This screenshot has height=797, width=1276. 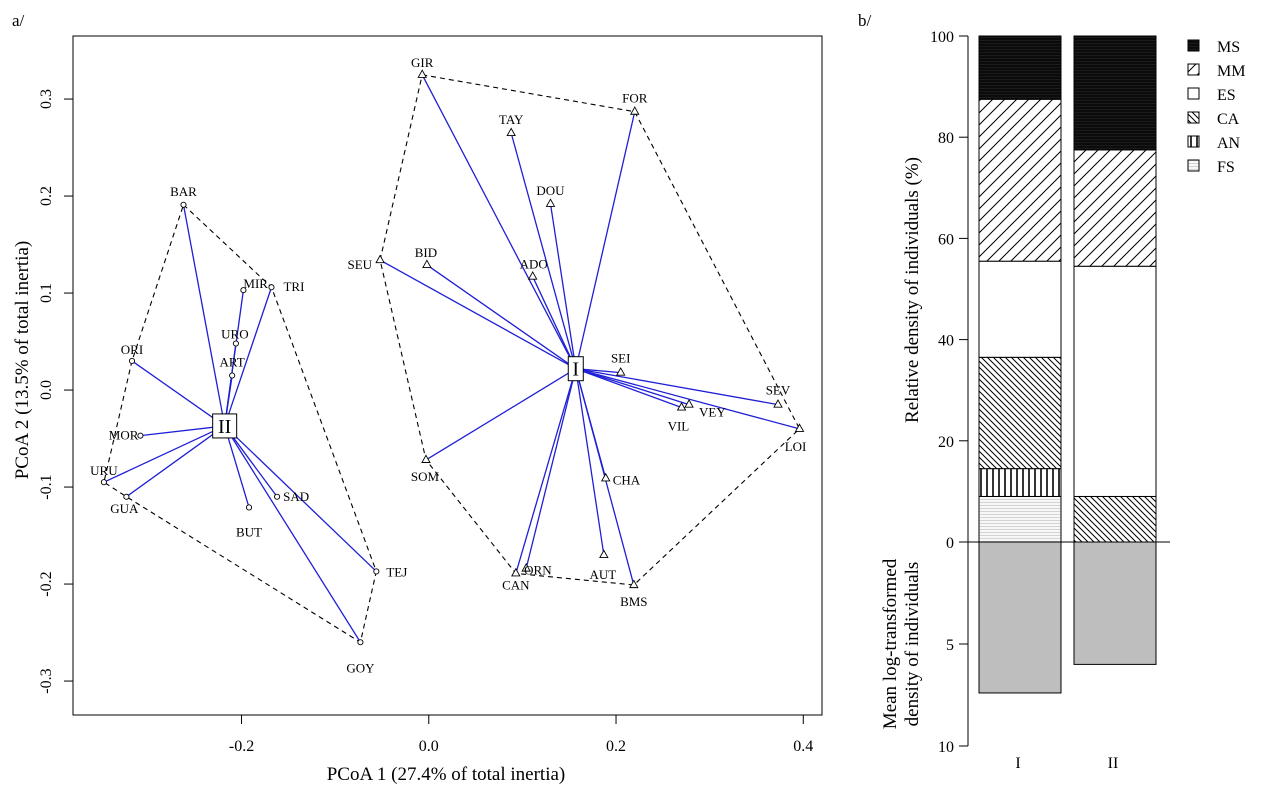 I want to click on y-tick-label: 0.3, so click(x=46, y=99).